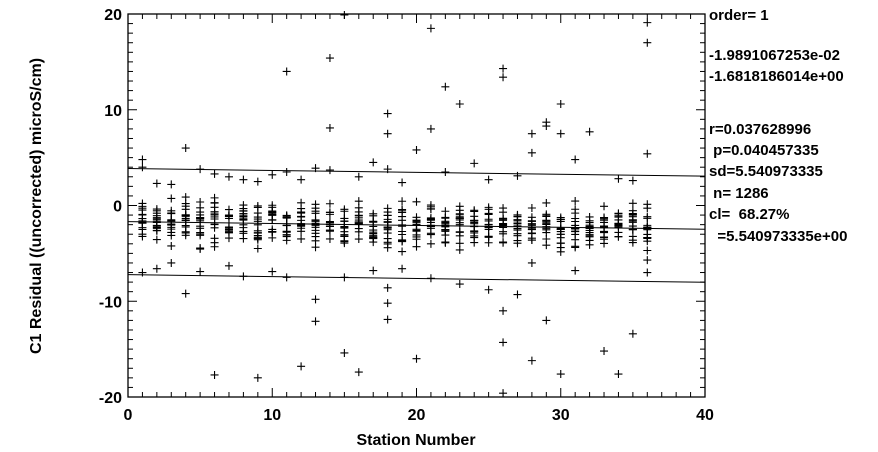 The image size is (878, 452). Describe the element at coordinates (128, 415) in the screenshot. I see `x-tick-label: 0` at that location.